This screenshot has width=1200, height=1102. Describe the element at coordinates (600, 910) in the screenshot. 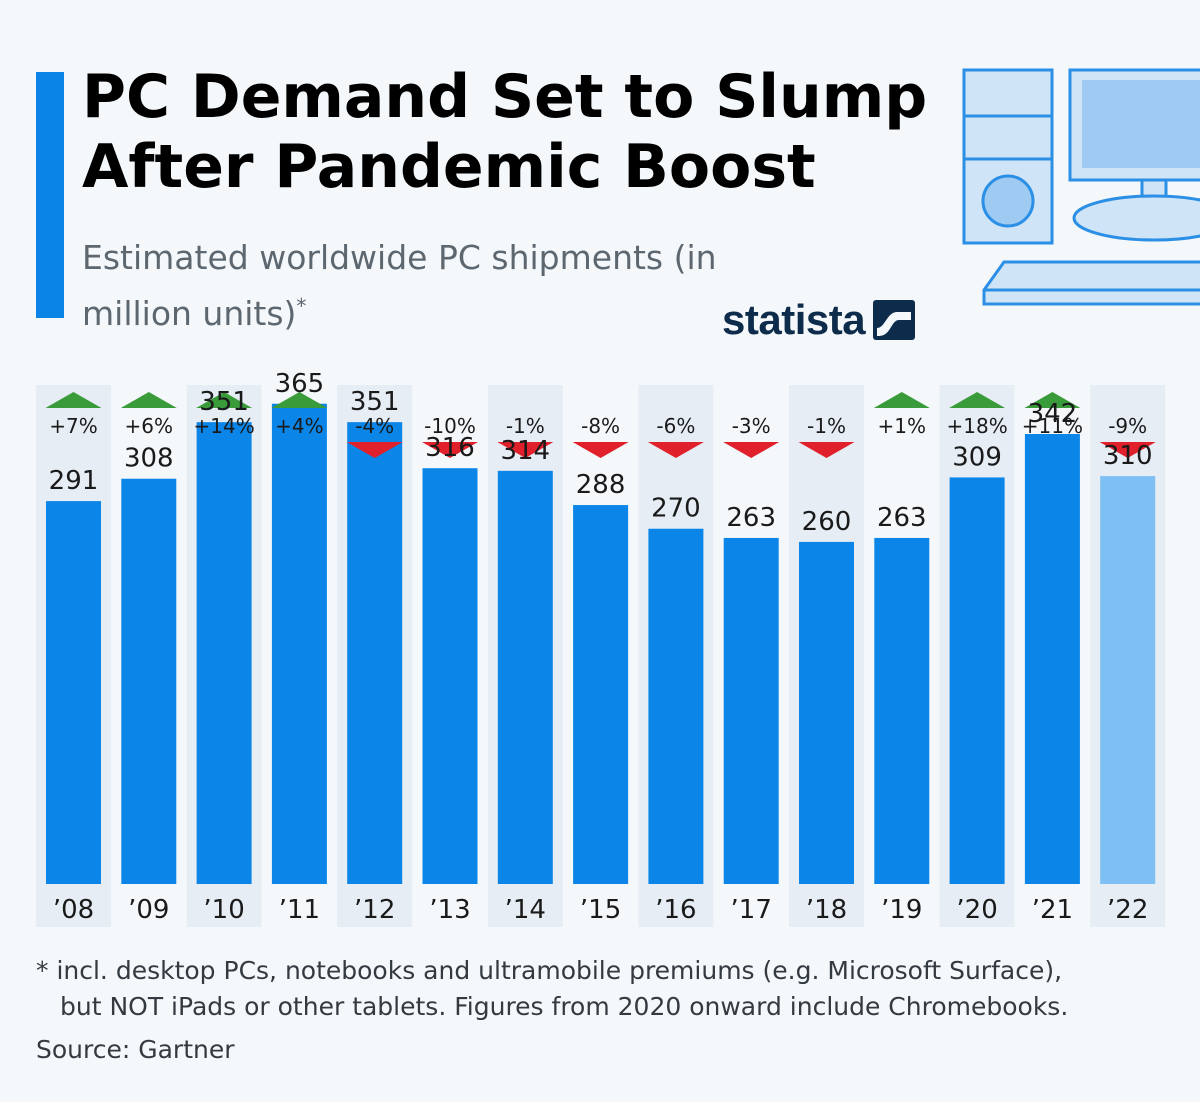

I see `year-tick-label: ’15` at that location.